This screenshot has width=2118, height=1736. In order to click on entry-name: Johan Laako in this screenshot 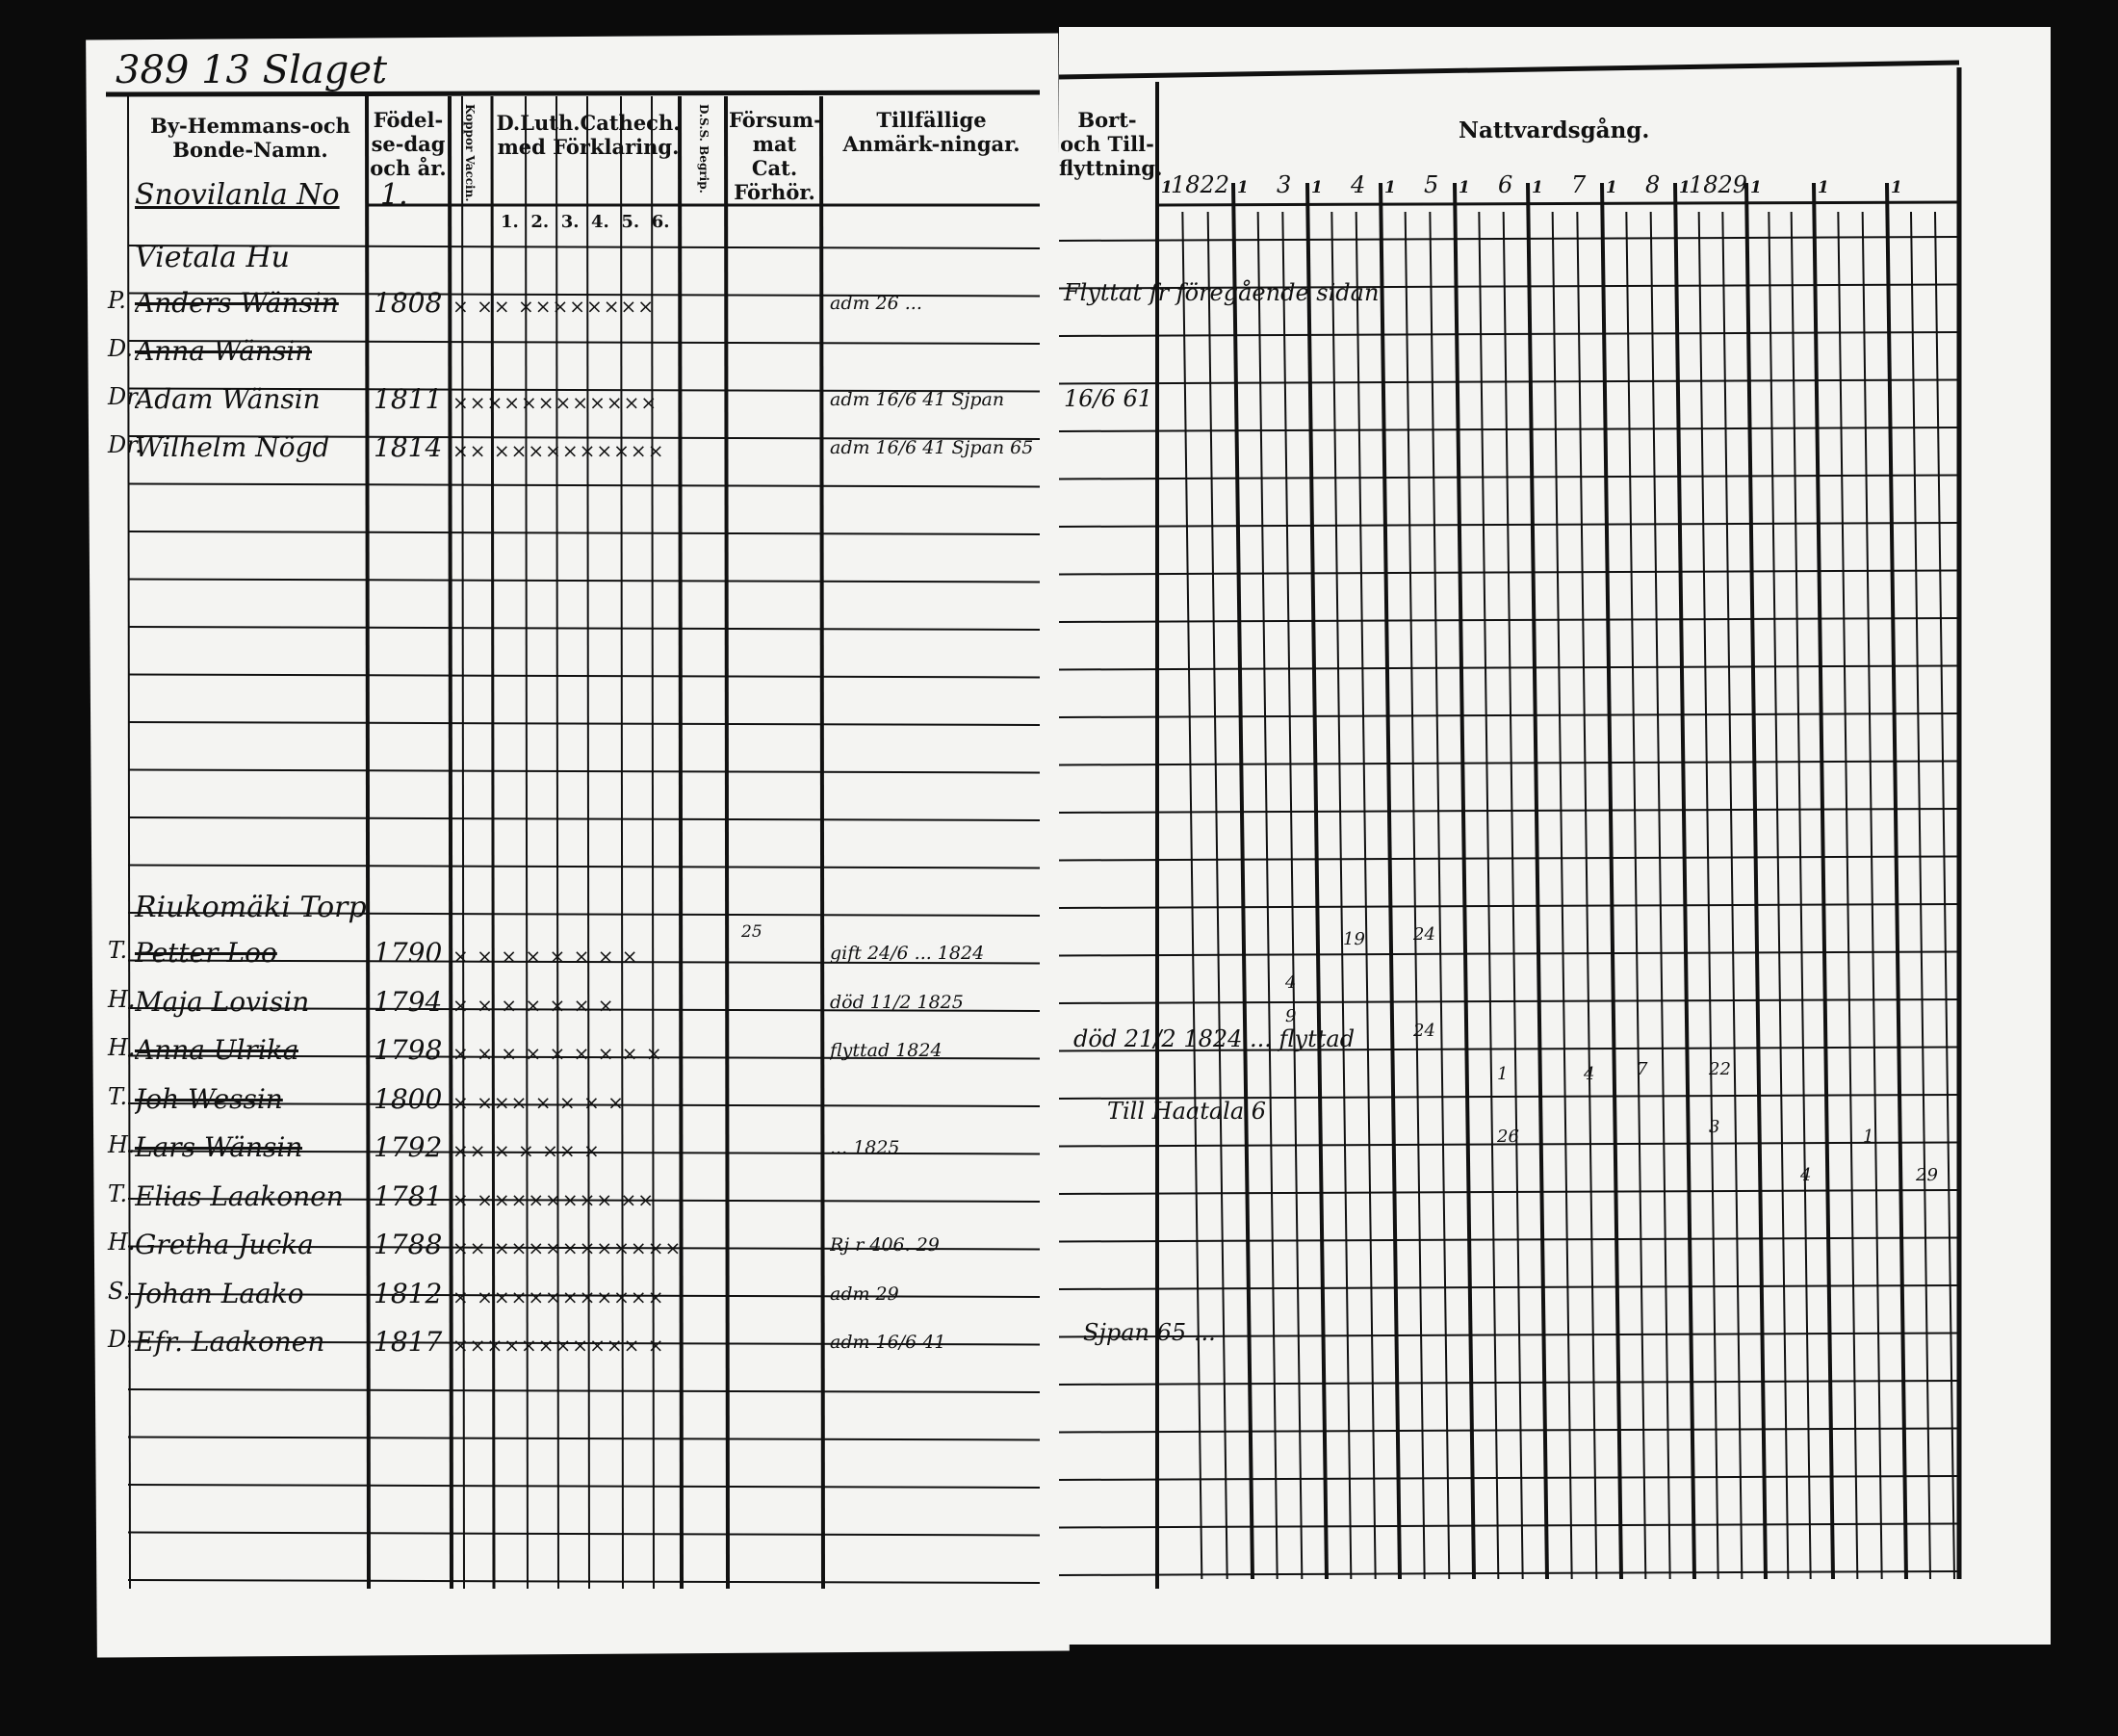, I will do `click(220, 1293)`.